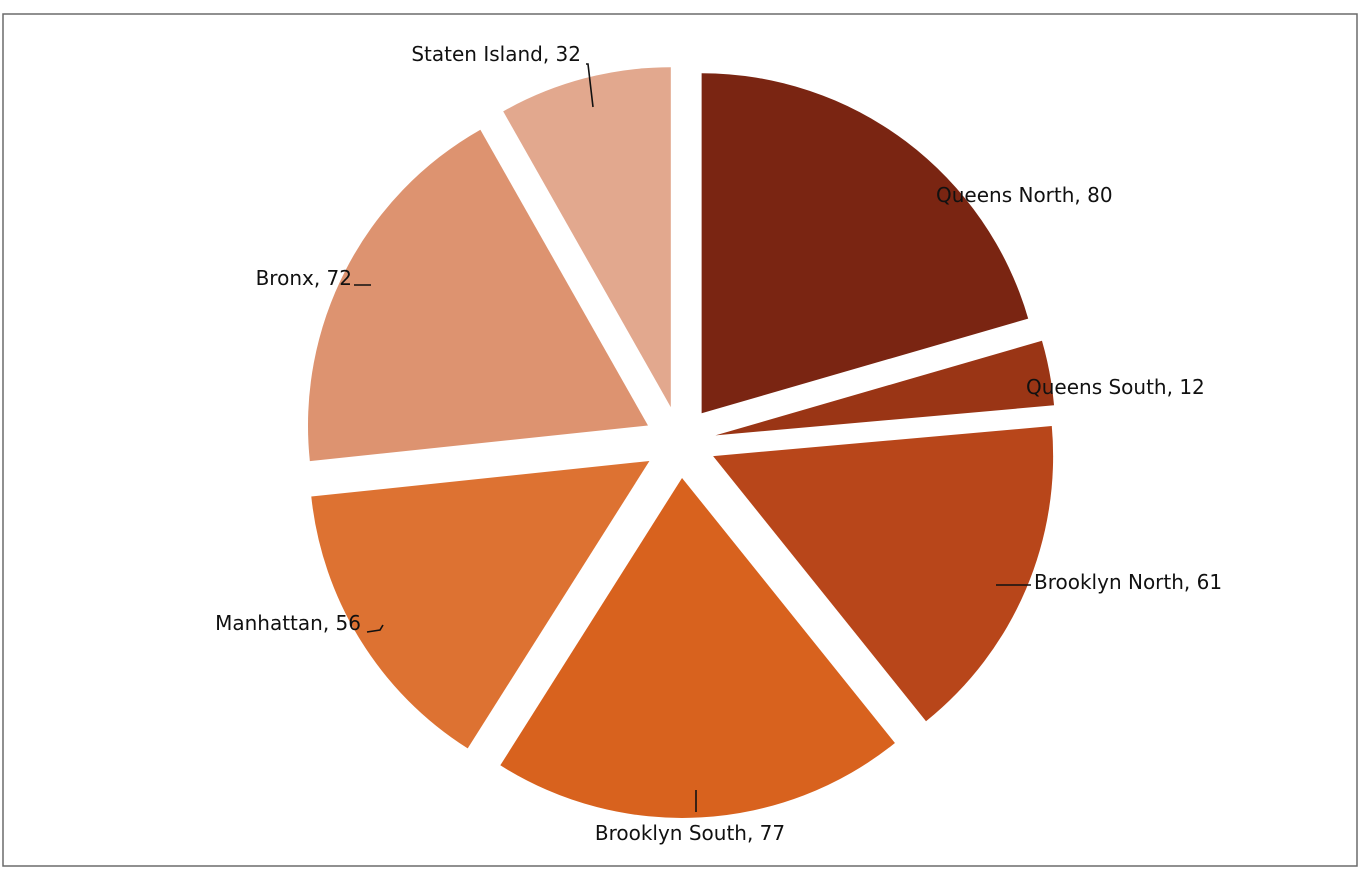 The height and width of the screenshot is (877, 1361). Describe the element at coordinates (1128, 582) in the screenshot. I see `data-label-brooklyn-north: Brooklyn North, 61` at that location.